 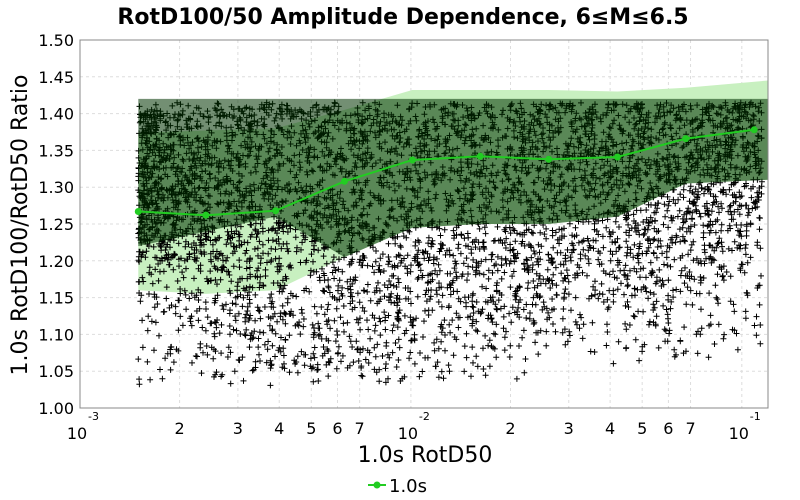 I want to click on x-tick-exponent: -3, so click(x=93, y=416).